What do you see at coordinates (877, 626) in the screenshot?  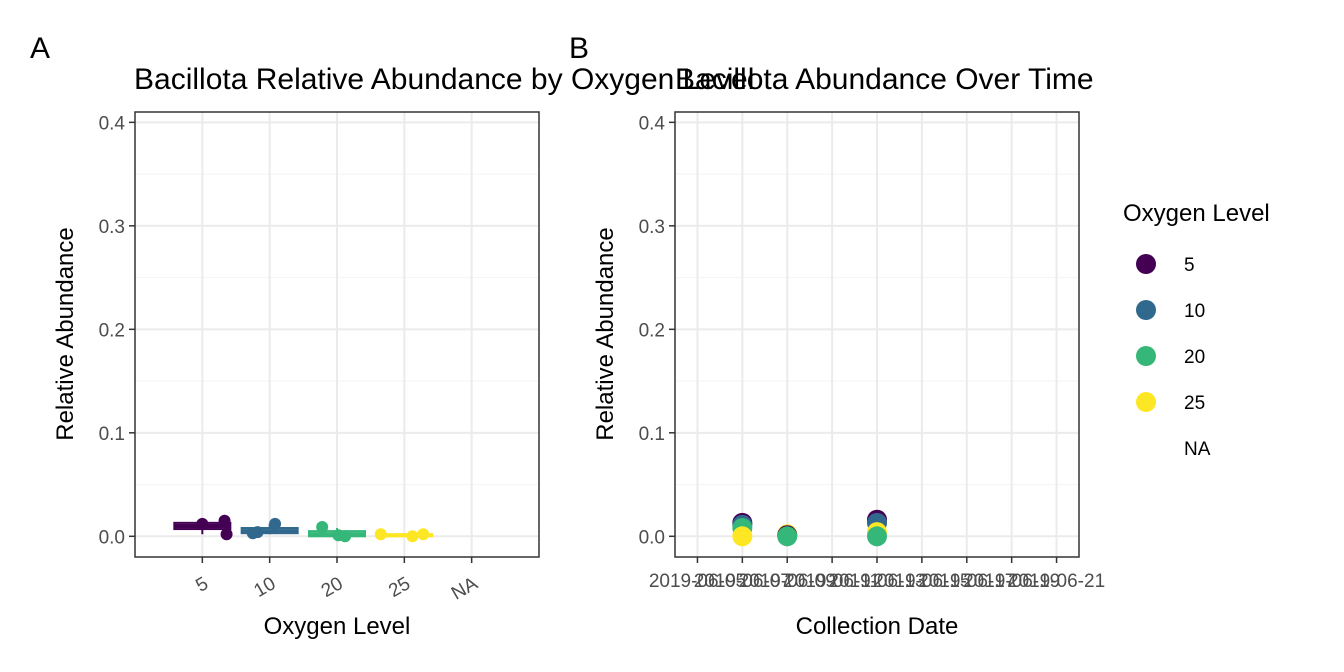 I see `panel-b-x-axis-title: Collection Date` at bounding box center [877, 626].